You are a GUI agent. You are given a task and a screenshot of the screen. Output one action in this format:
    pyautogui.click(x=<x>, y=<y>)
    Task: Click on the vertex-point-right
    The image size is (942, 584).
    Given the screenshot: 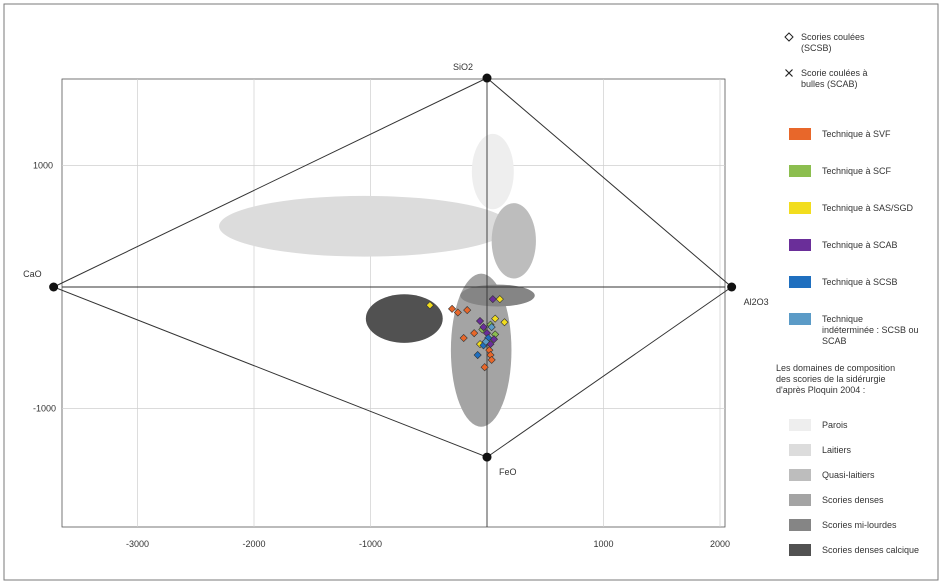 What is the action you would take?
    pyautogui.click(x=732, y=287)
    